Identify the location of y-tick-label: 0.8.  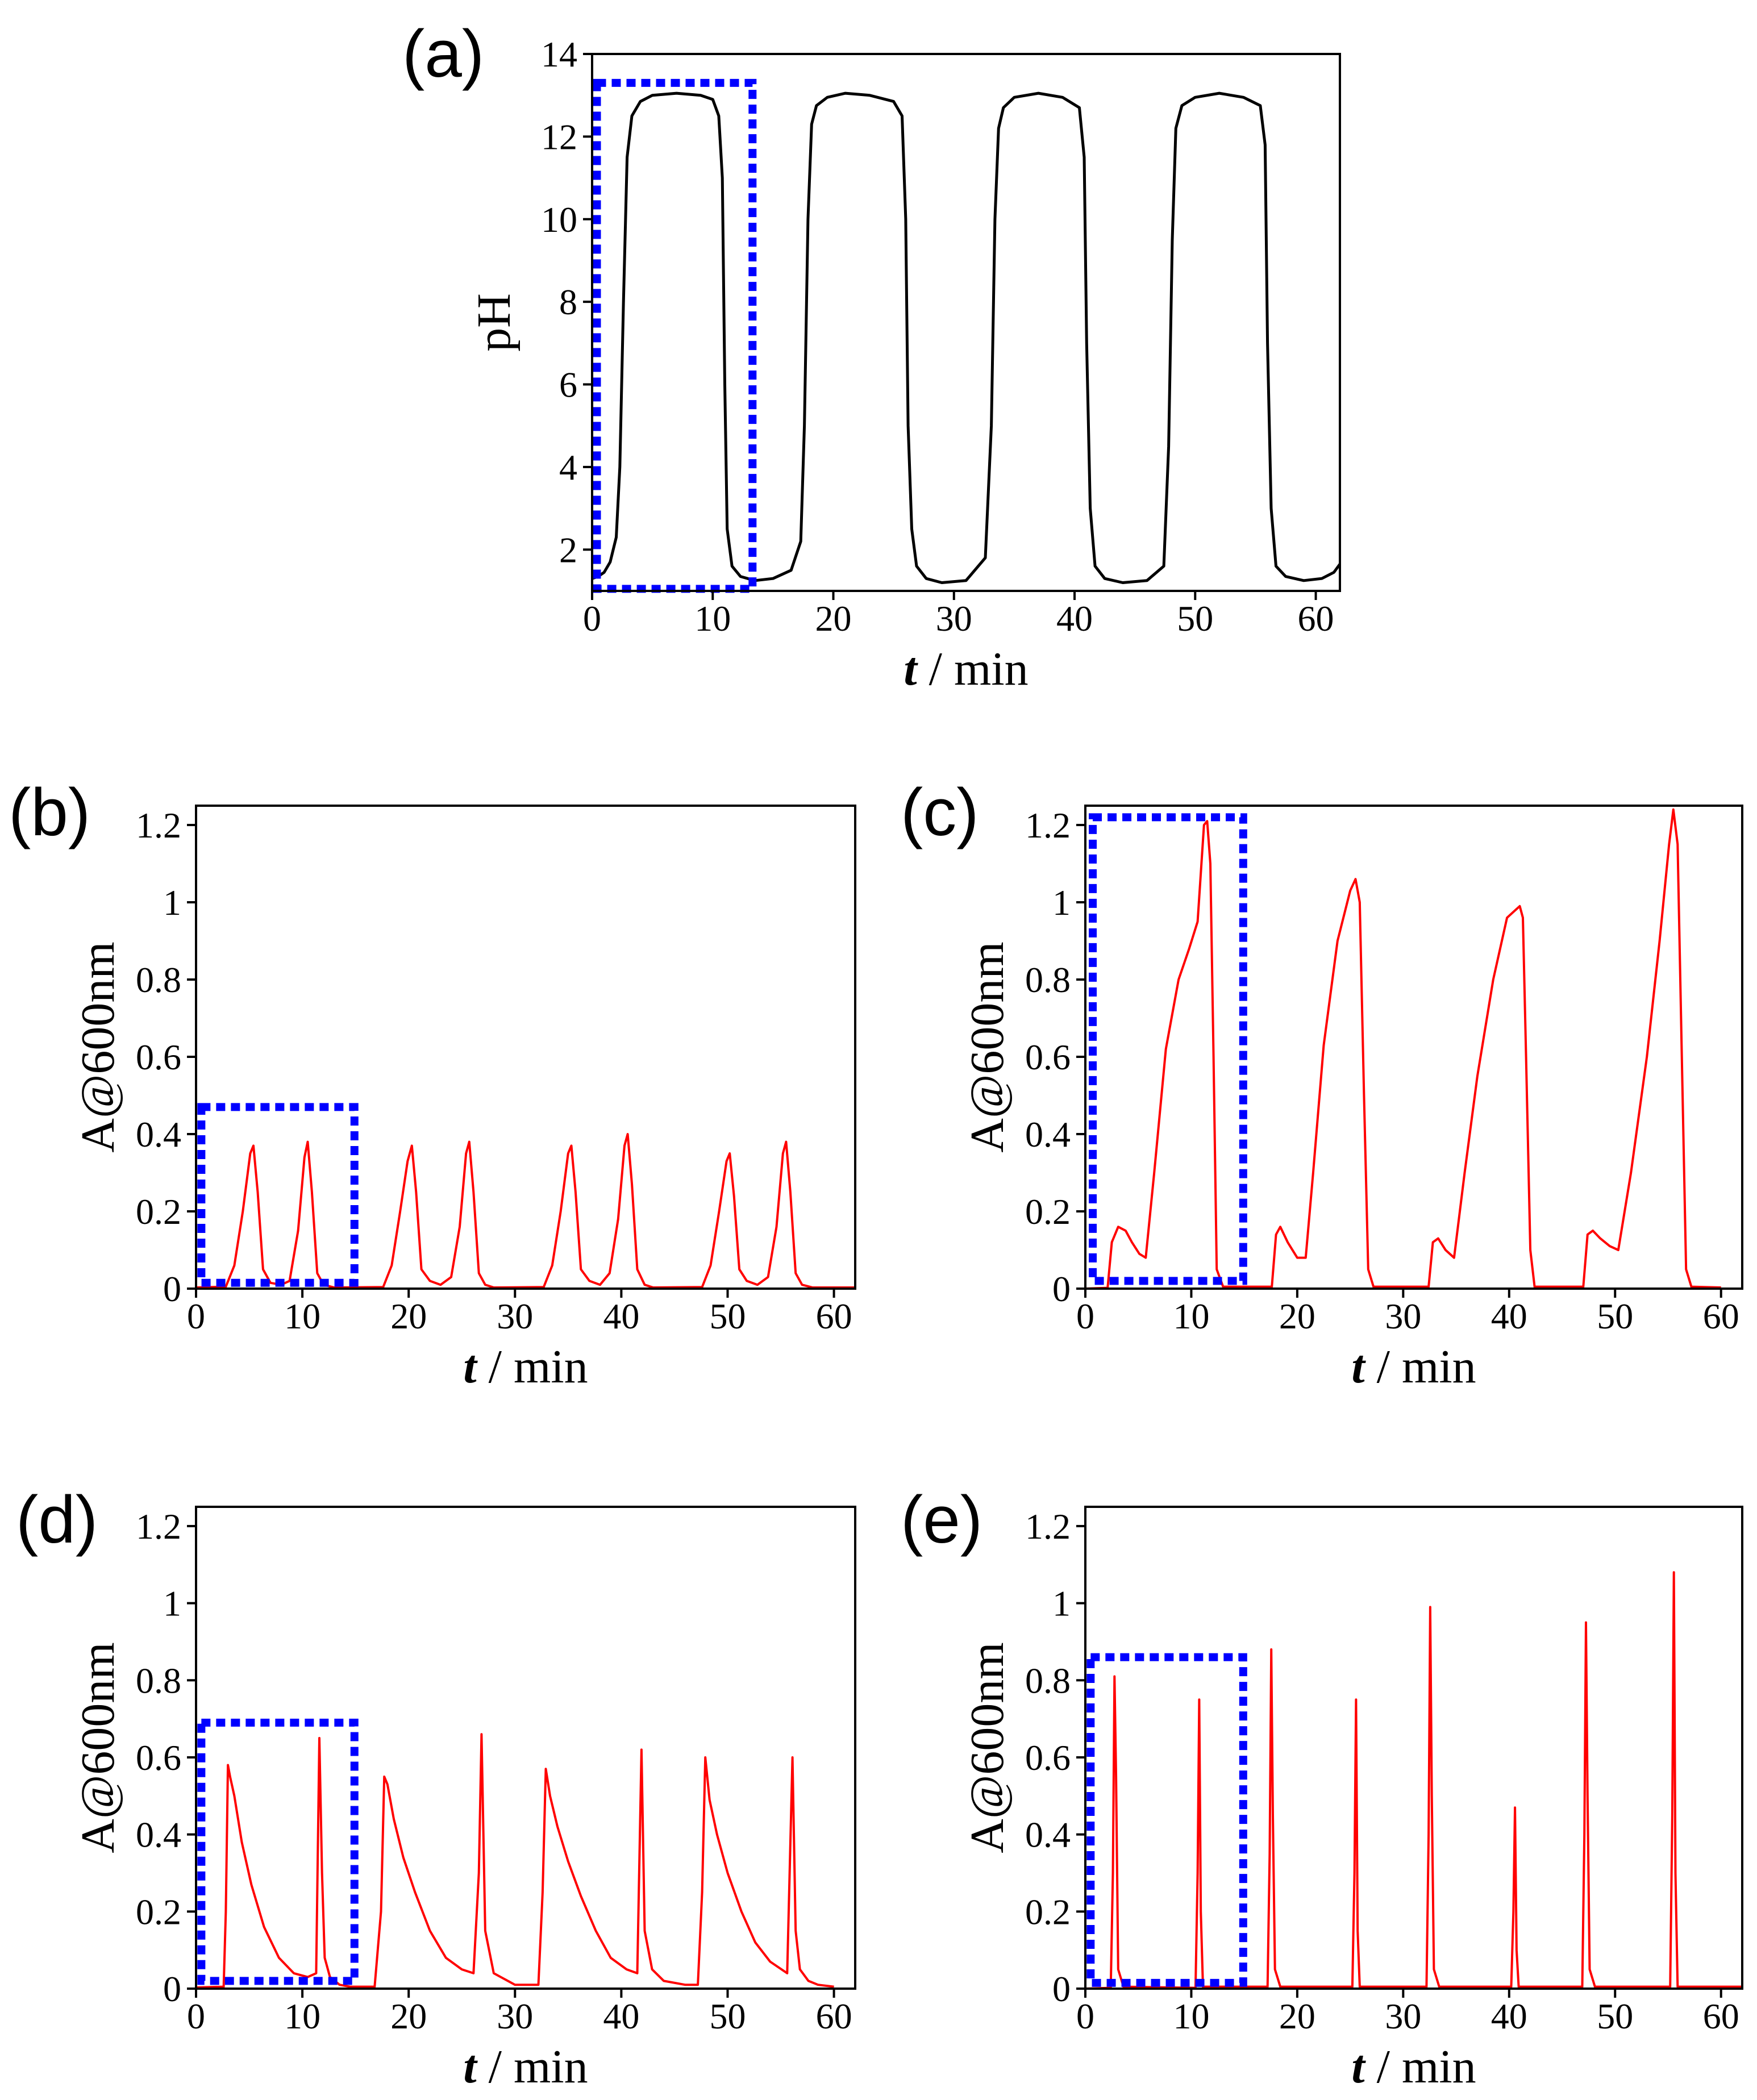
(158, 1680).